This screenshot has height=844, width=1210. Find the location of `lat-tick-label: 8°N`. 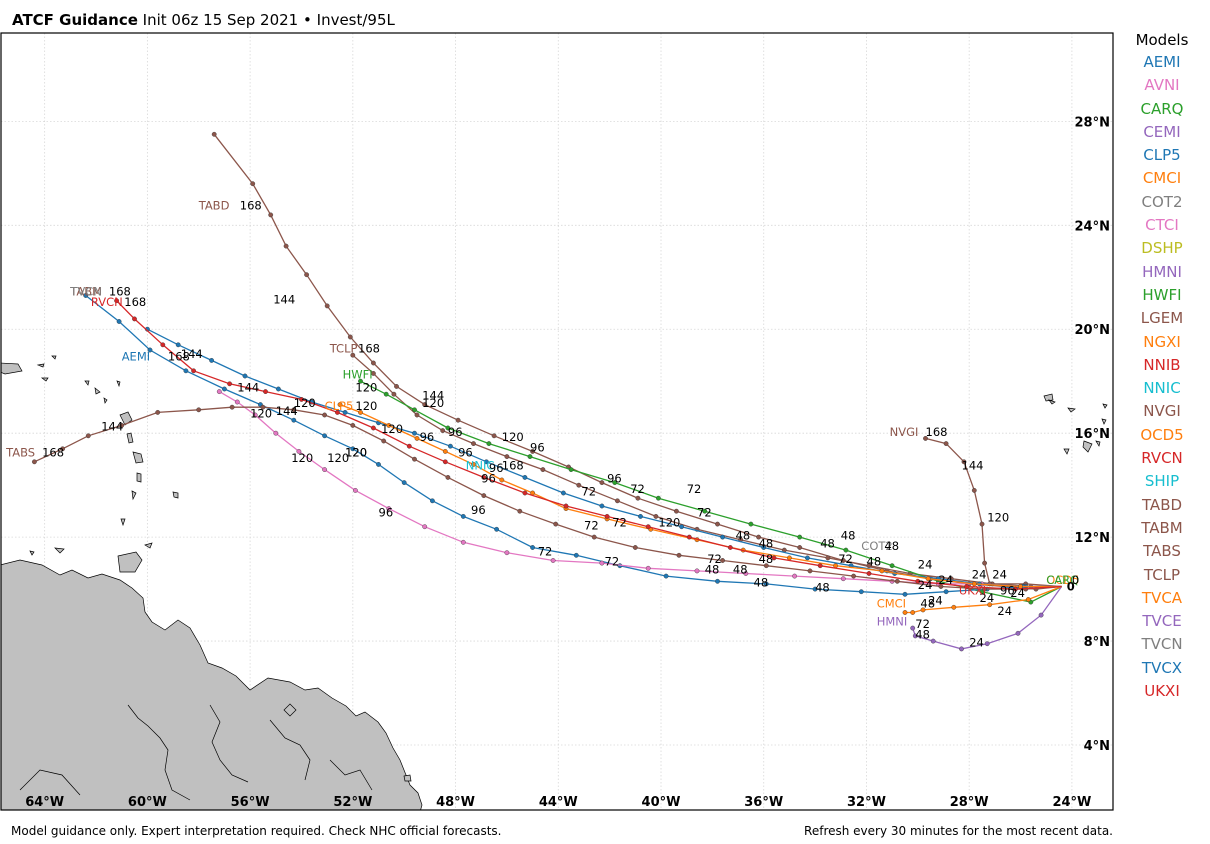

lat-tick-label: 8°N is located at coordinates (1097, 642).